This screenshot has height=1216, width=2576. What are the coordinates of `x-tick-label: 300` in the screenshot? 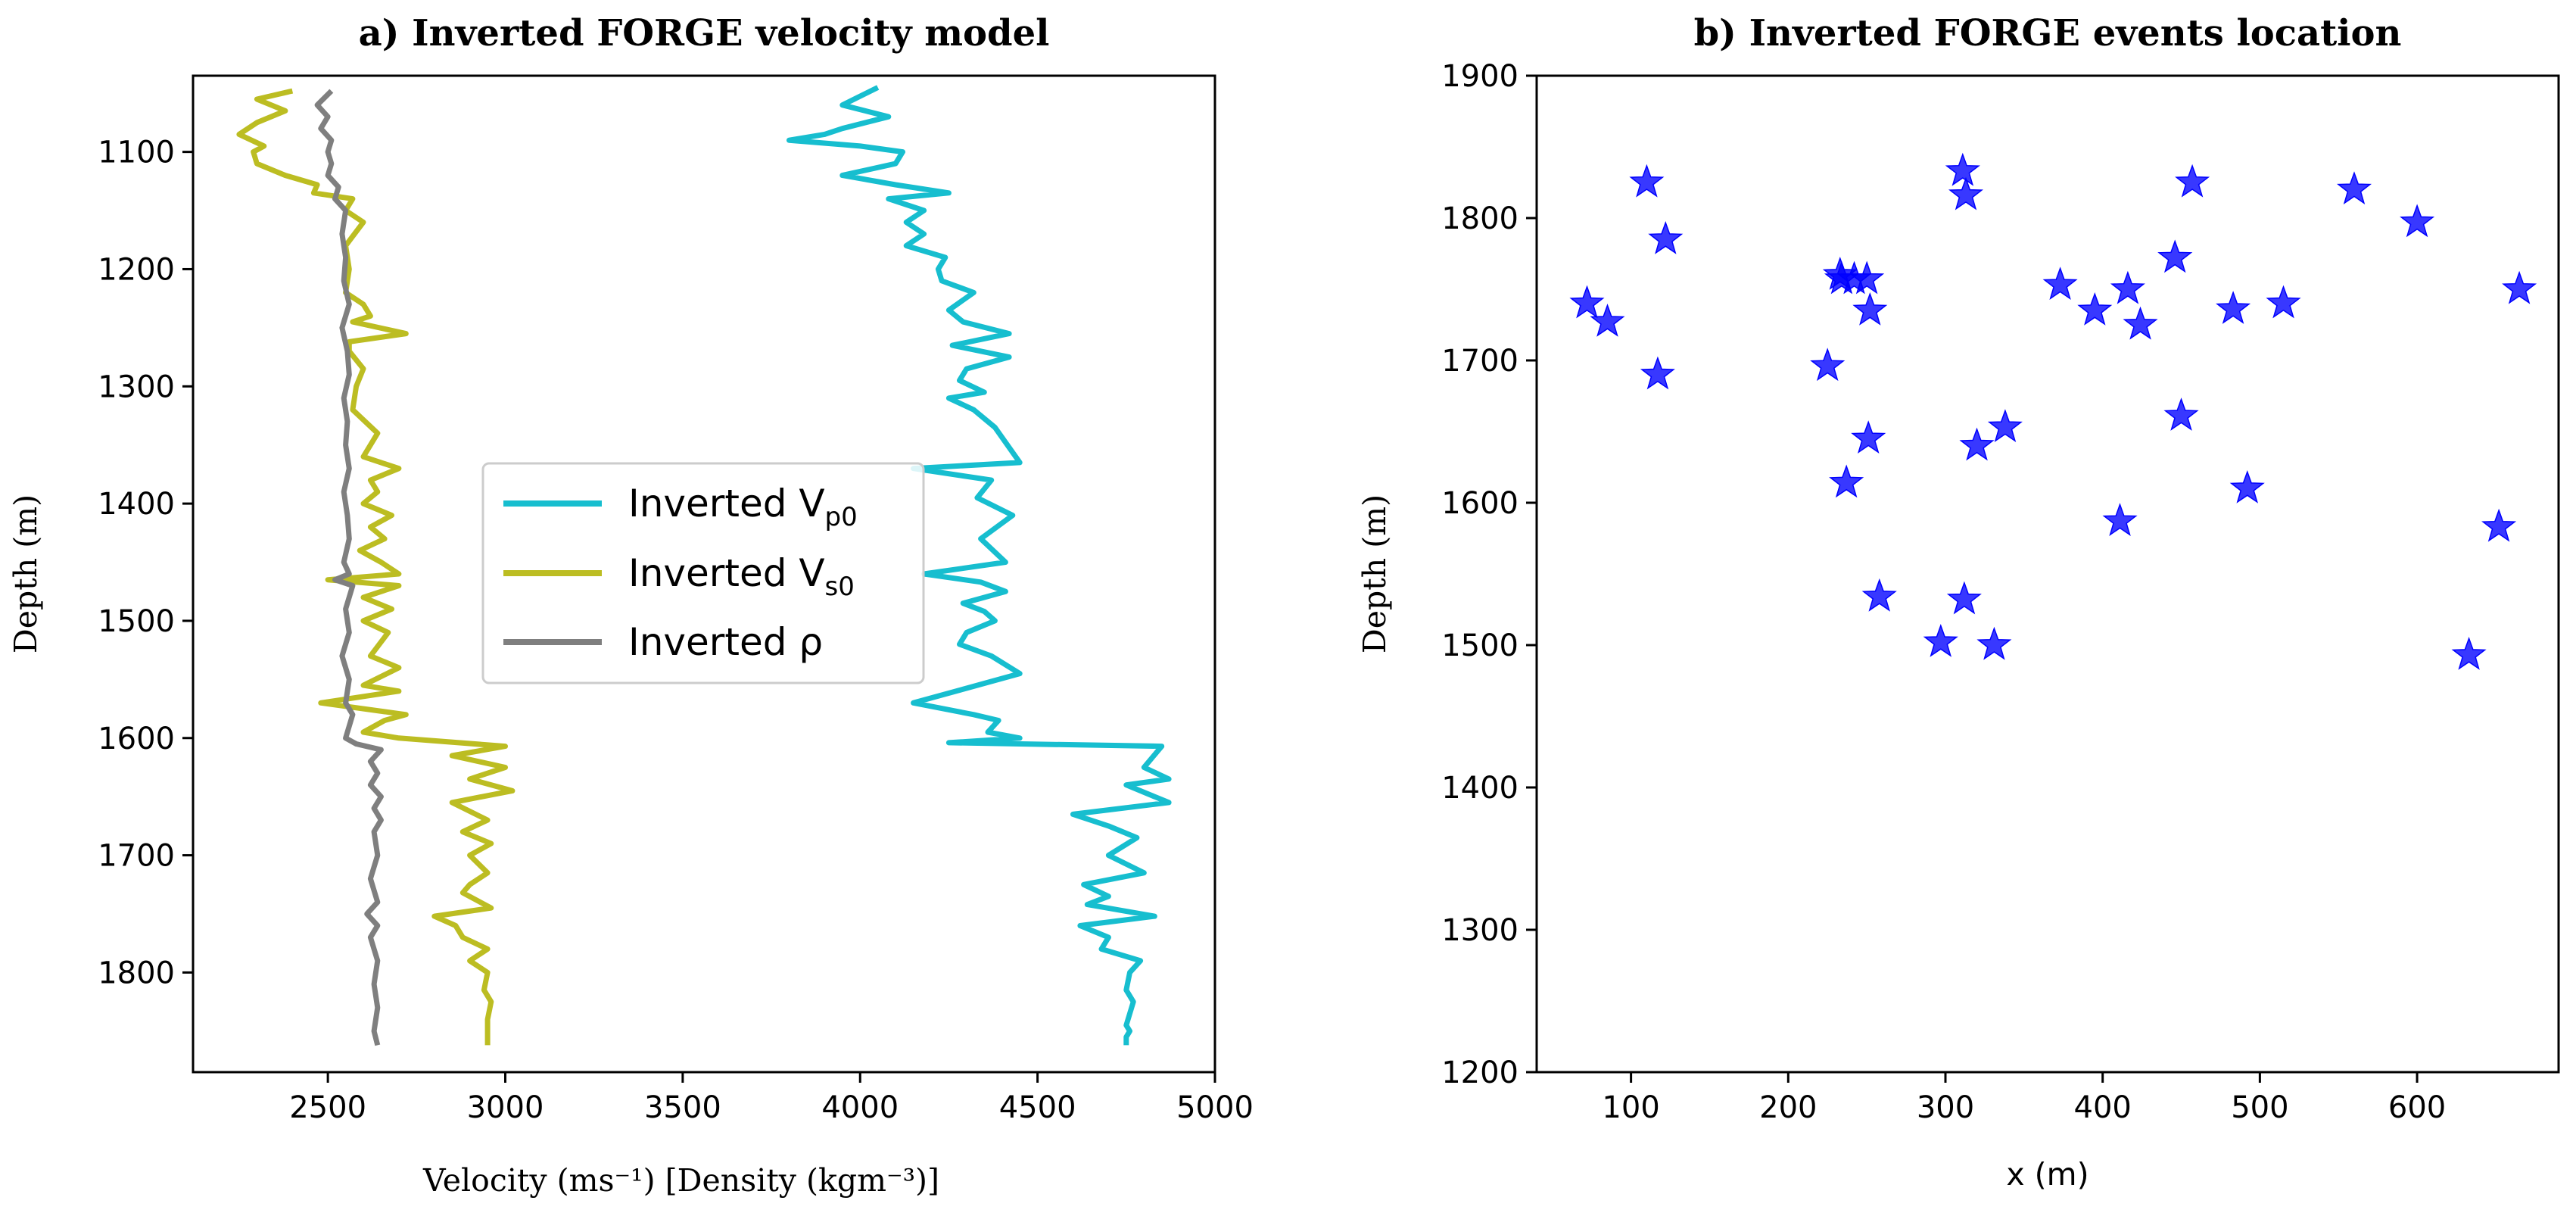 It's located at (1945, 1107).